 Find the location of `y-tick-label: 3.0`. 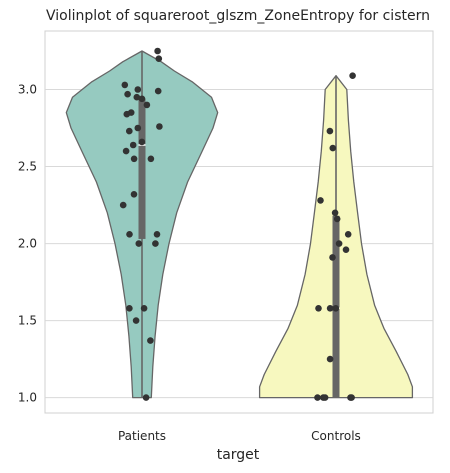

y-tick-label: 3.0 is located at coordinates (27, 90).